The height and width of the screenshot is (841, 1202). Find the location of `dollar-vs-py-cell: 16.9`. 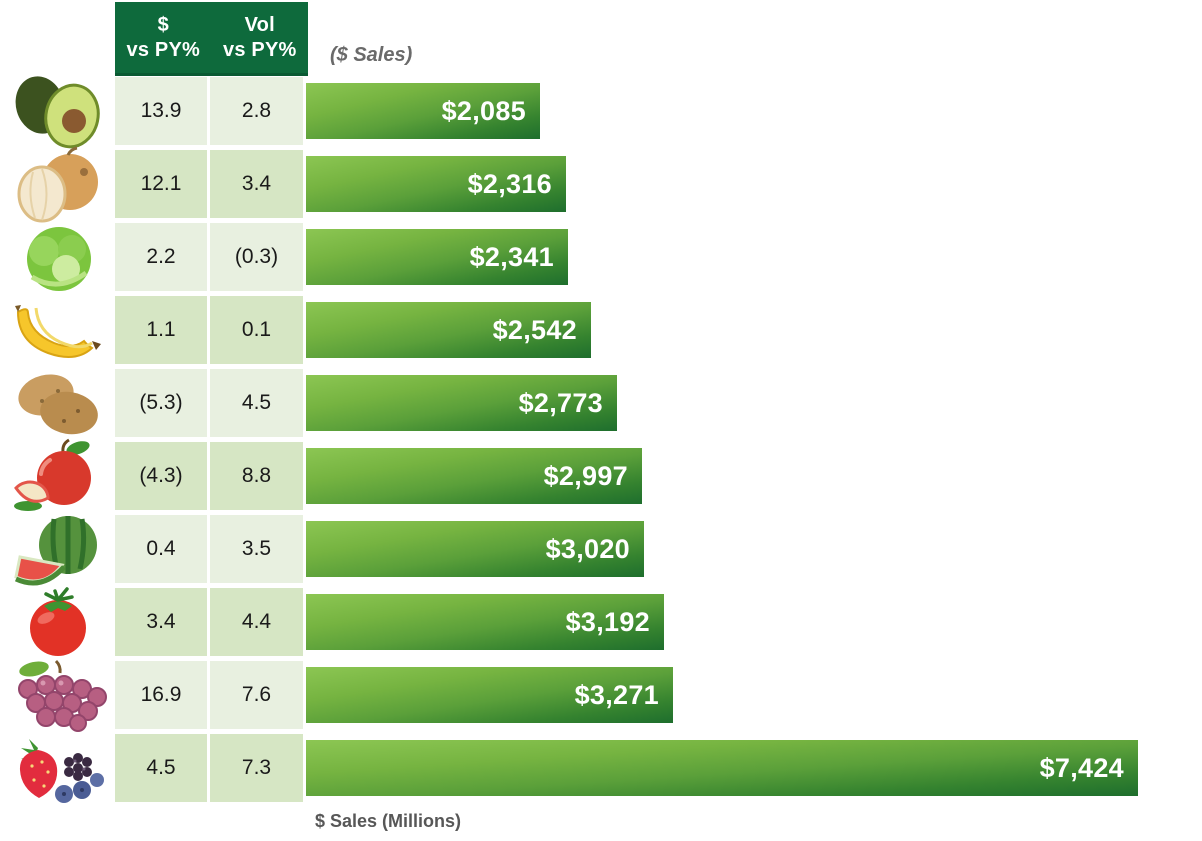

dollar-vs-py-cell: 16.9 is located at coordinates (161, 695).